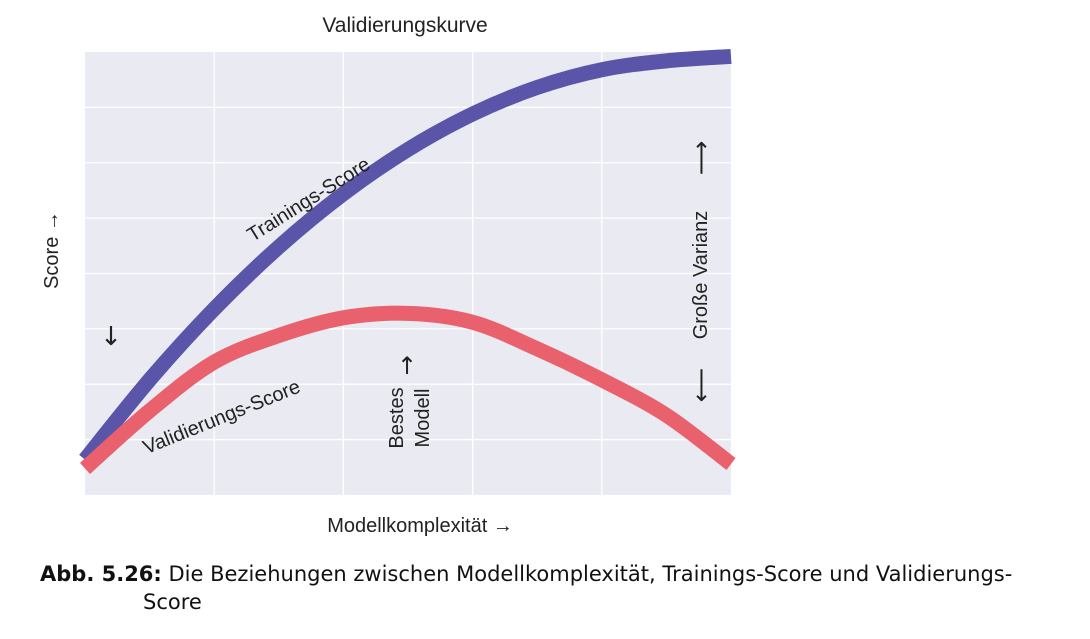 This screenshot has width=1090, height=639. Describe the element at coordinates (397, 417) in the screenshot. I see `best-model-label-line1: Bestes` at that location.